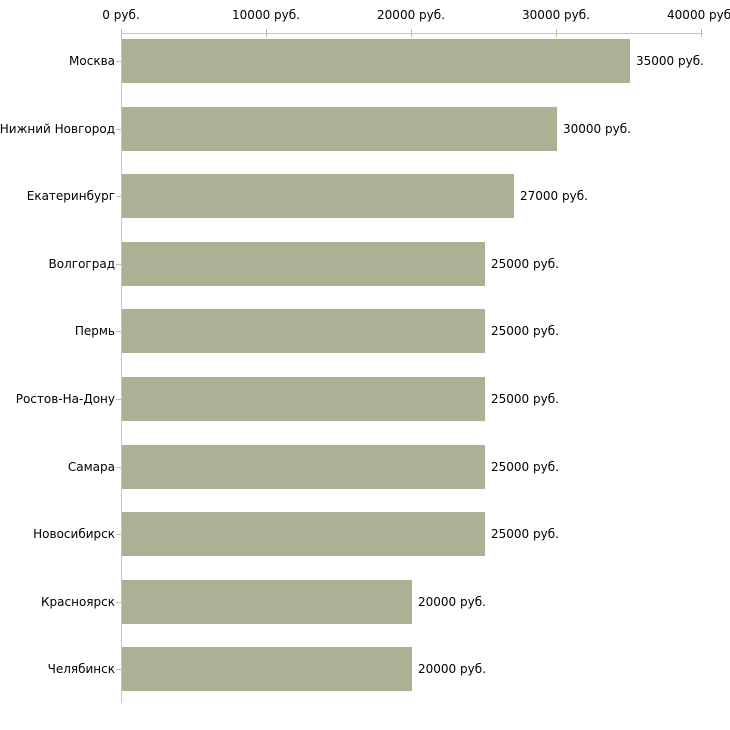 This screenshot has width=730, height=730. I want to click on category-label: Екатеринбург, so click(70, 196).